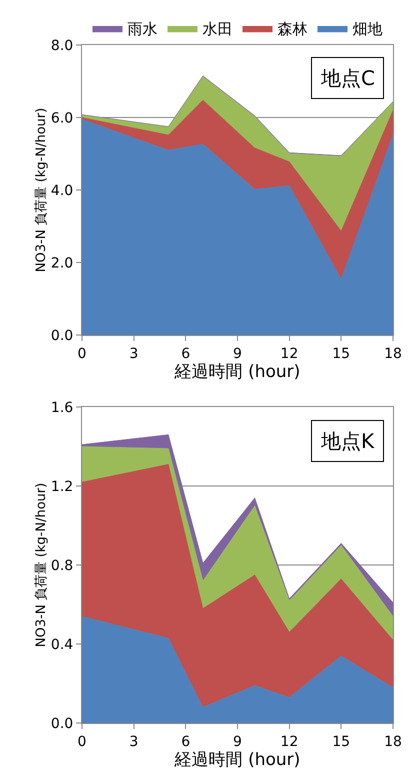  What do you see at coordinates (62, 46) in the screenshot?
I see `y-tick-label: 8.0` at bounding box center [62, 46].